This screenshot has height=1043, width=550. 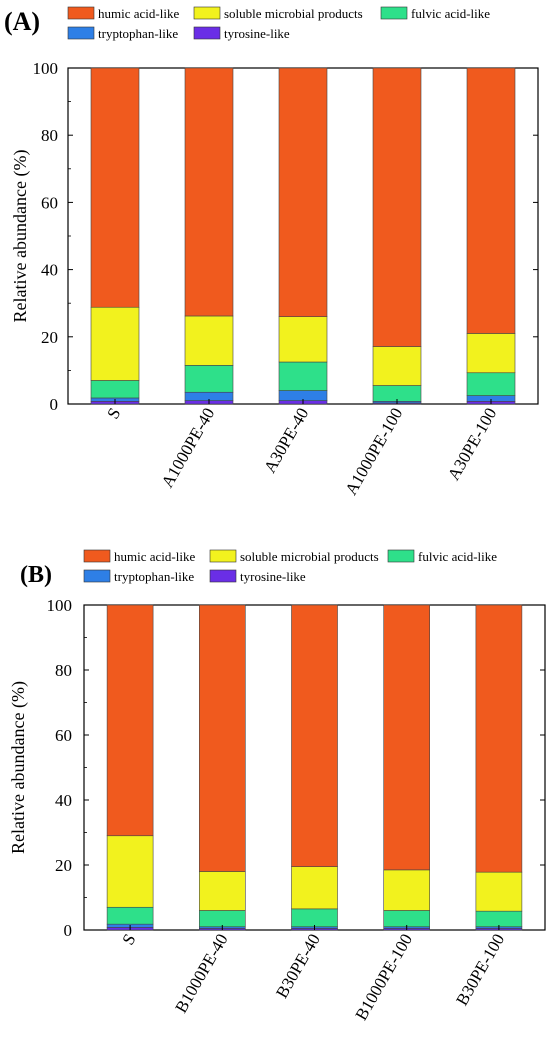 I want to click on x-tick-label: B1000PE-40, so click(x=201, y=974).